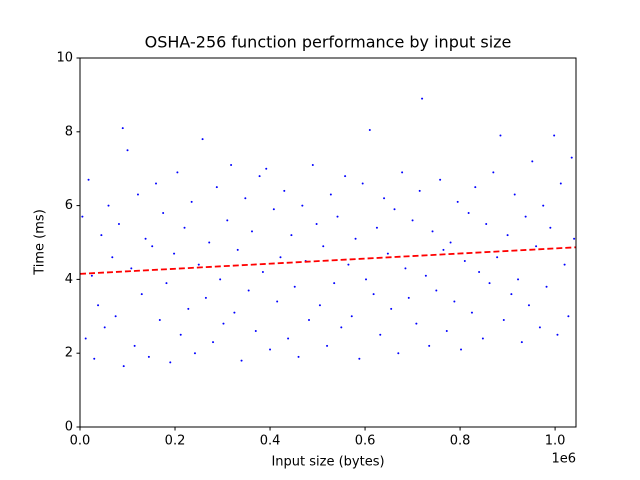 The image size is (640, 480). I want to click on x-tick-label: 0.8, so click(460, 441).